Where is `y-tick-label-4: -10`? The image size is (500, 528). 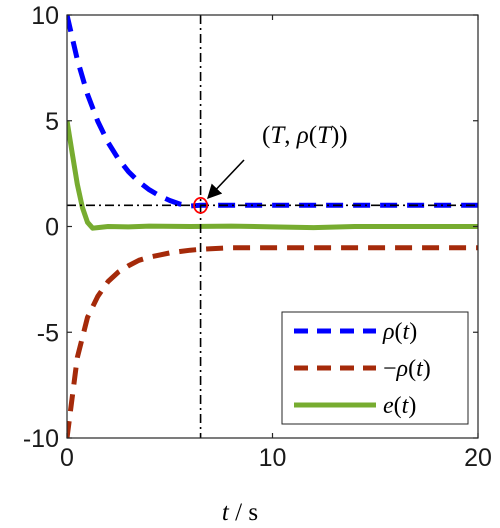 y-tick-label-4: -10 is located at coordinates (41, 439).